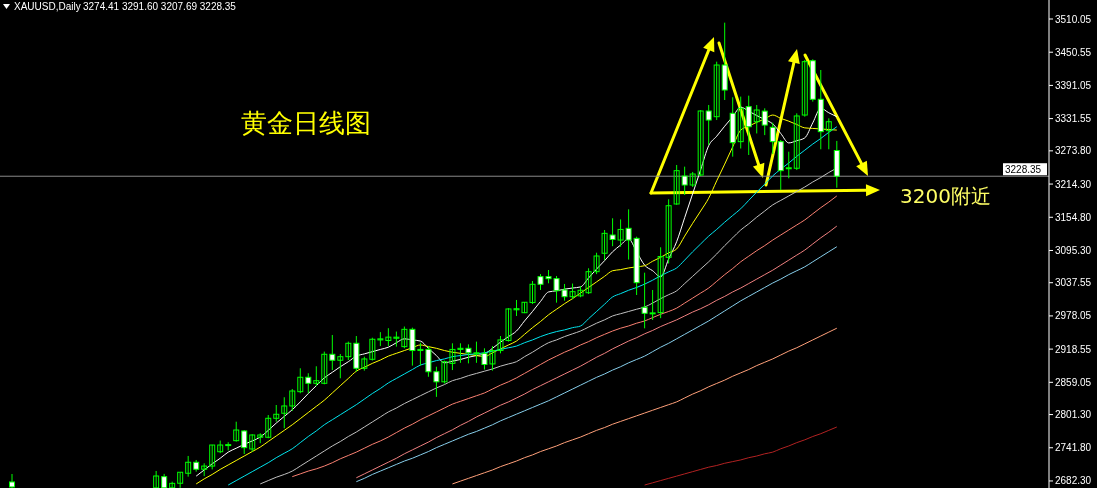 This screenshot has height=488, width=1097. What do you see at coordinates (1073, 52) in the screenshot?
I see `y-tick-label: 3450.55` at bounding box center [1073, 52].